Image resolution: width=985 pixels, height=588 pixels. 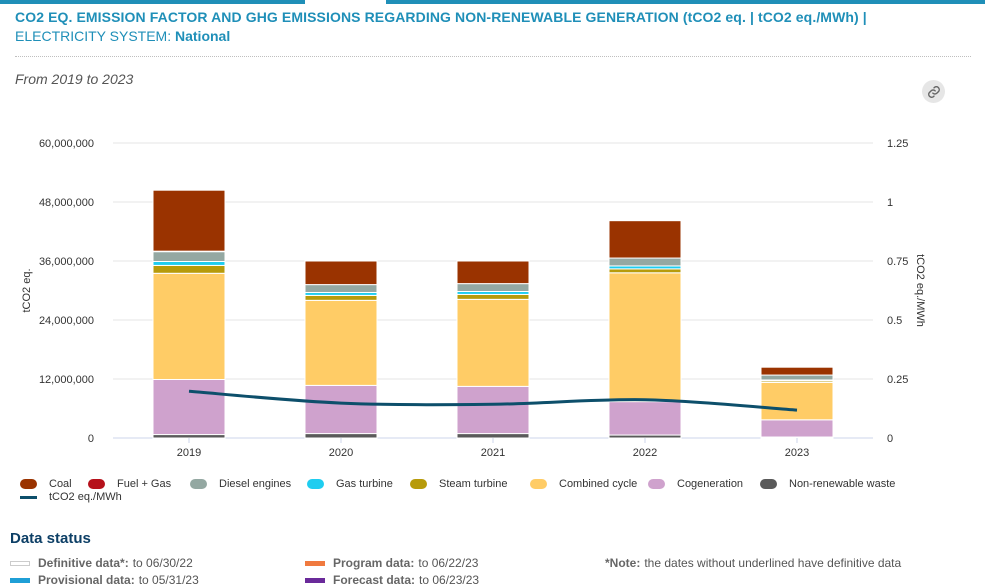 I want to click on emission-factor-line, so click(x=493, y=400).